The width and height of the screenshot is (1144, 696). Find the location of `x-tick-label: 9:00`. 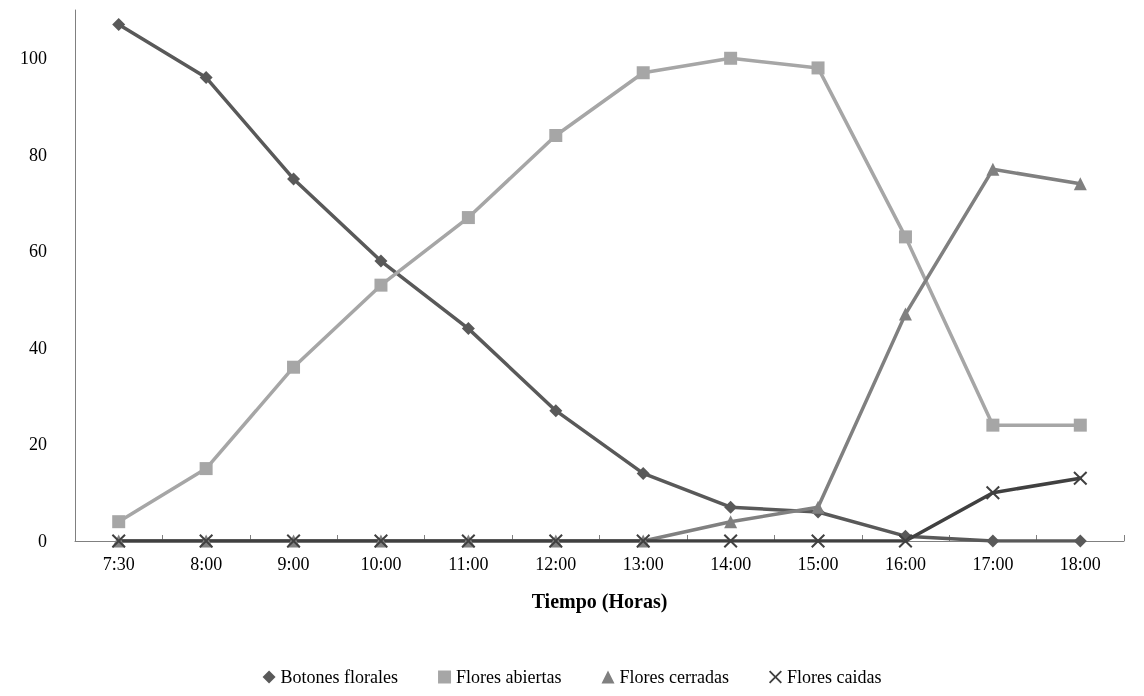

x-tick-label: 9:00 is located at coordinates (293, 564).